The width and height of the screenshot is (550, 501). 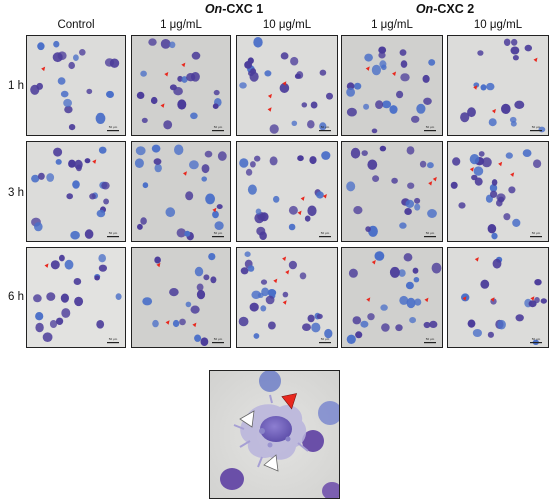 I want to click on column-label-cxc2-1: 1 μg/mL, so click(x=392, y=25).